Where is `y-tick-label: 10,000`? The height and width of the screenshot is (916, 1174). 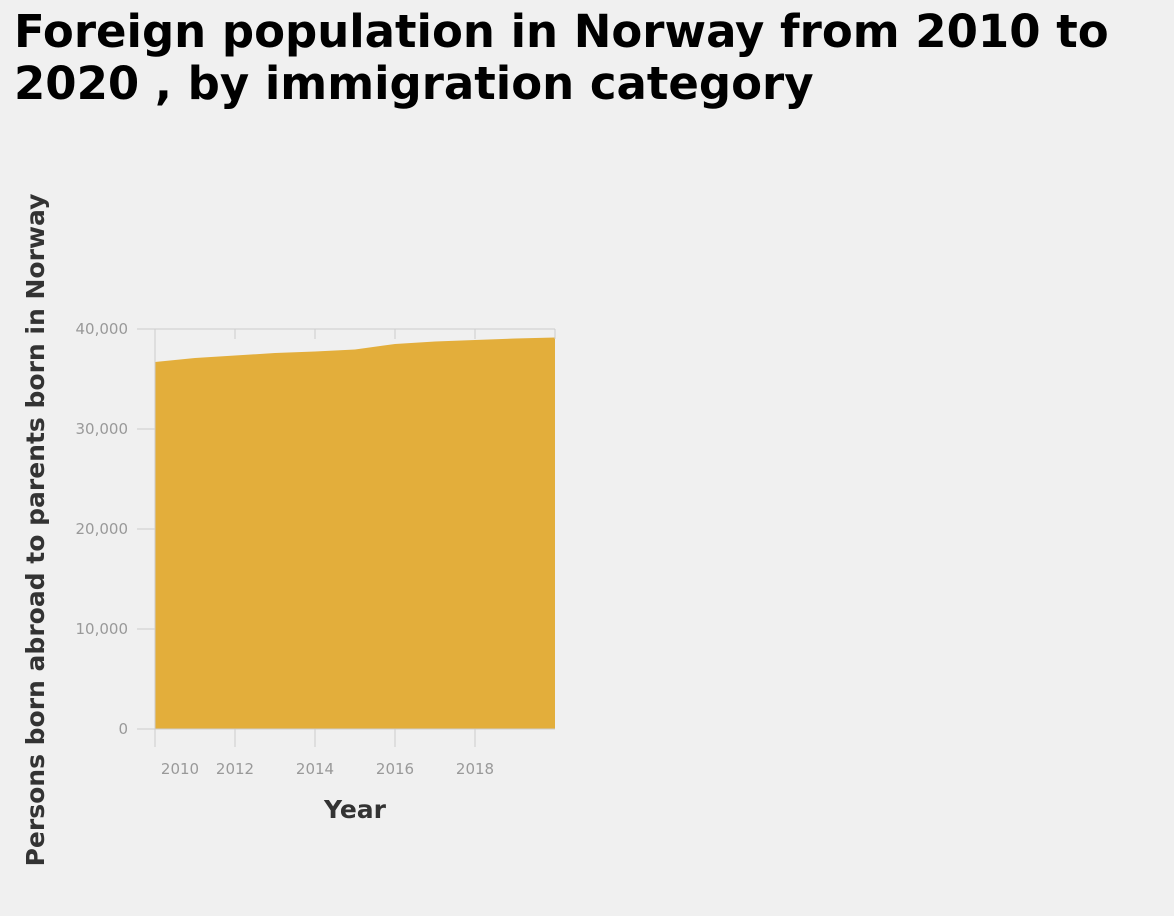 y-tick-label: 10,000 is located at coordinates (102, 629).